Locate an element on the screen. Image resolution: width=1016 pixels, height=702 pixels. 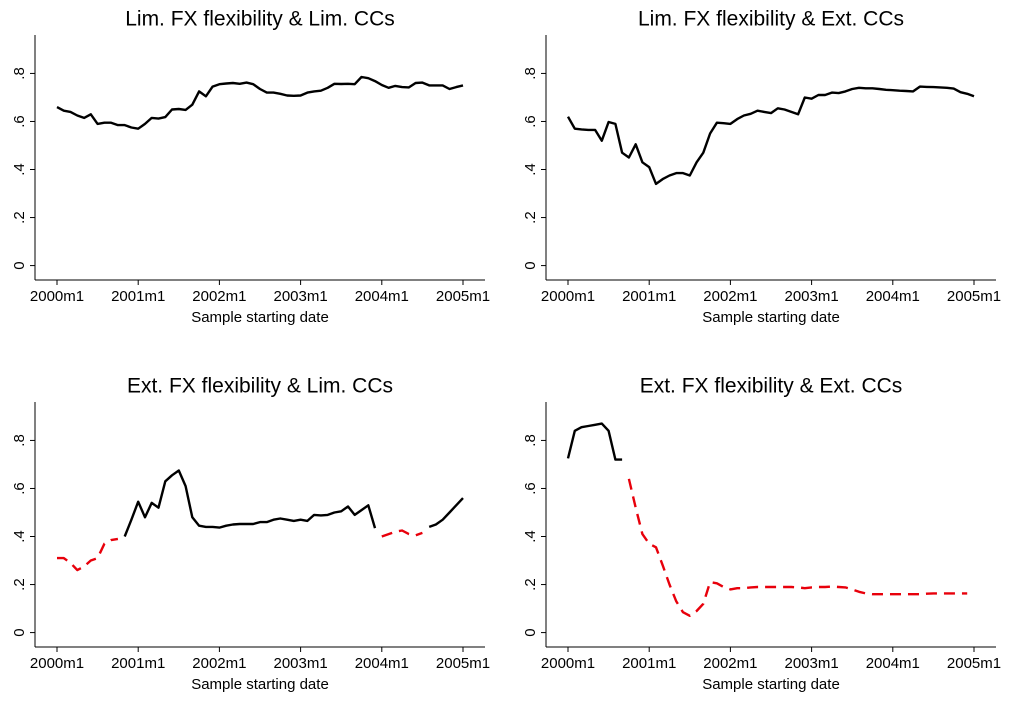
panel-title: Ext. FX flexibility & Ext. CCs is located at coordinates (771, 386).